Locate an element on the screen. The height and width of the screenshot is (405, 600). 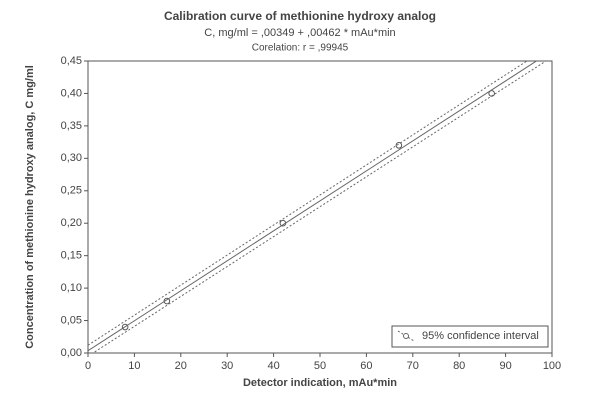
y-tick-label: 0,25 is located at coordinates (71, 191).